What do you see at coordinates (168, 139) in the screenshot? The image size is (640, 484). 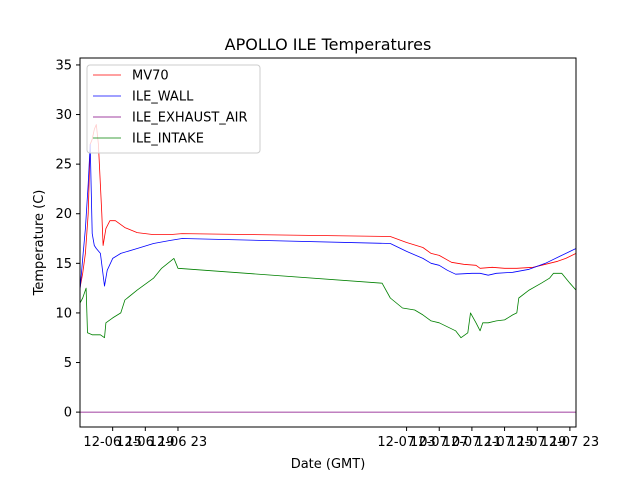 I see `legend-label-ile-intake: ILE_INTAKE` at bounding box center [168, 139].